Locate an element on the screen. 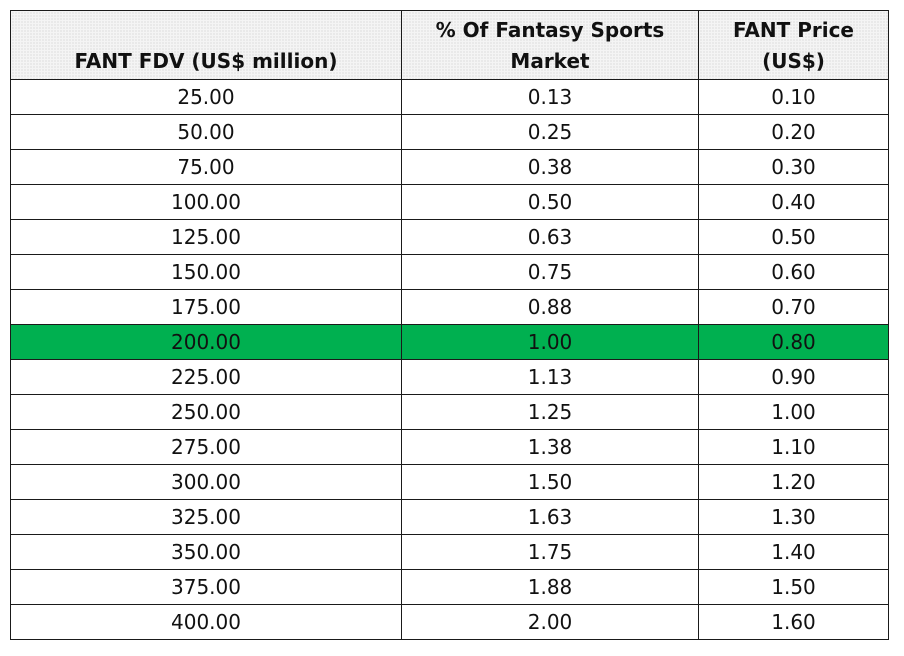 This screenshot has height=656, width=904. cell-price: 1.10 is located at coordinates (793, 447).